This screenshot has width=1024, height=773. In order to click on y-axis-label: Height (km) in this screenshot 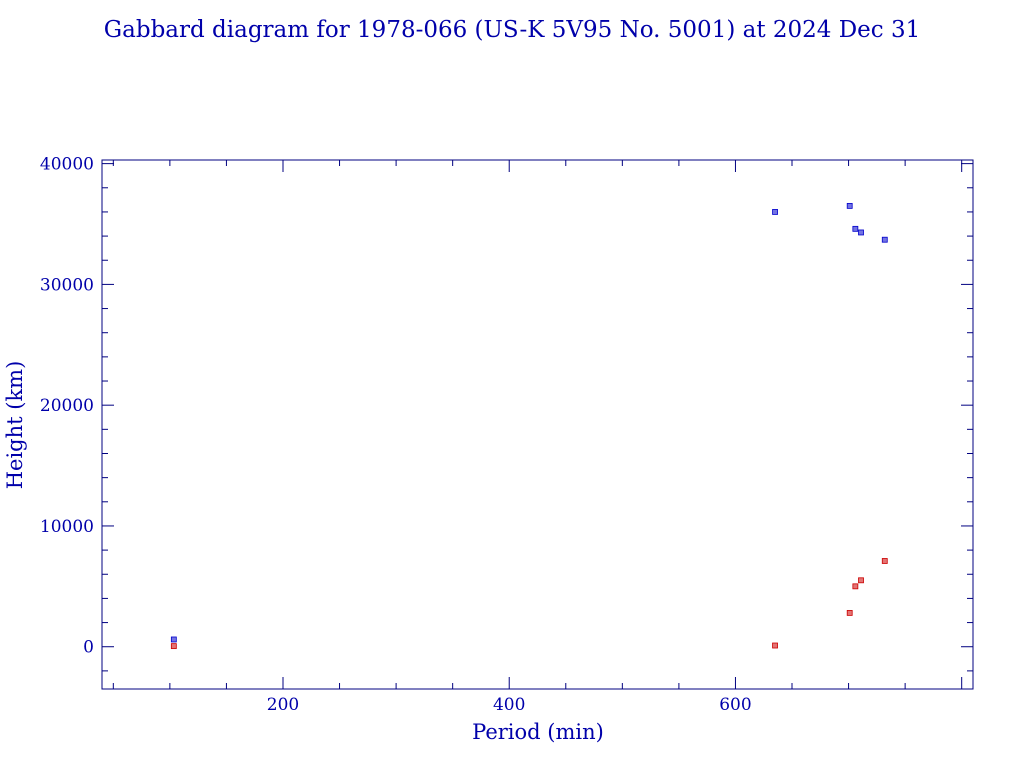, I will do `click(15, 425)`.